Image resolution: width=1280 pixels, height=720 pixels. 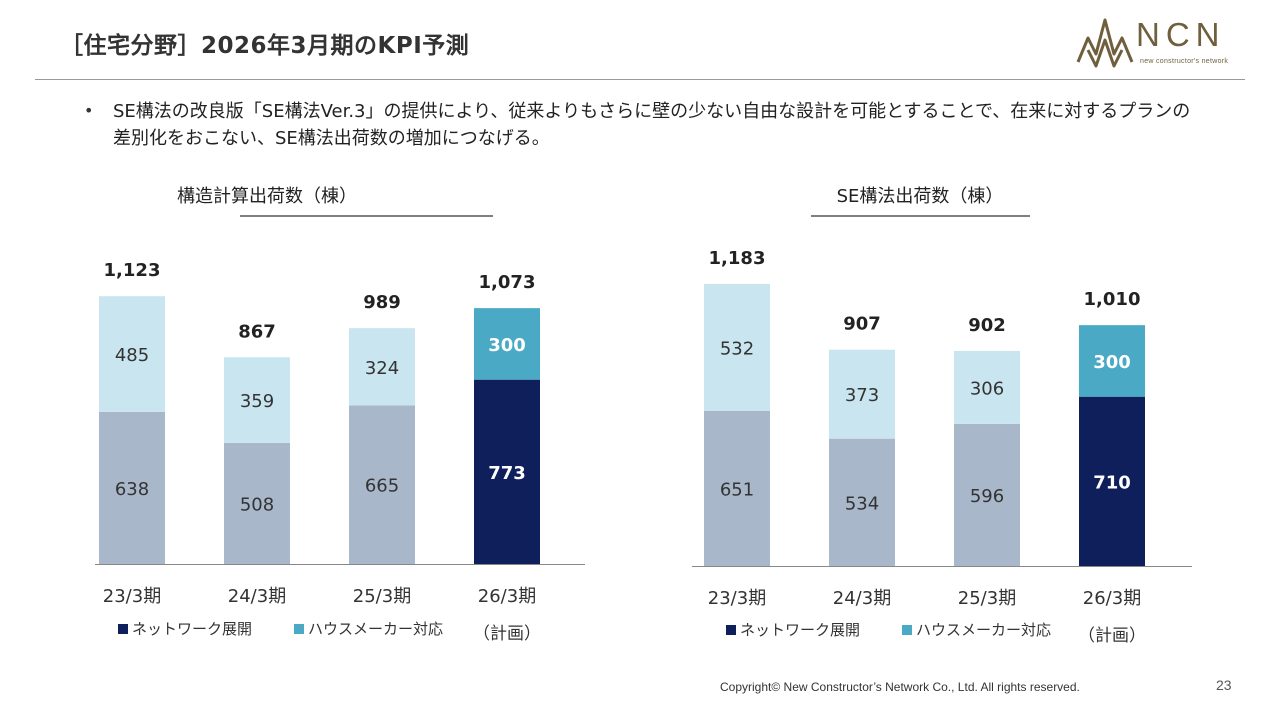 What do you see at coordinates (1112, 299) in the screenshot?
I see `total-label: 1,010` at bounding box center [1112, 299].